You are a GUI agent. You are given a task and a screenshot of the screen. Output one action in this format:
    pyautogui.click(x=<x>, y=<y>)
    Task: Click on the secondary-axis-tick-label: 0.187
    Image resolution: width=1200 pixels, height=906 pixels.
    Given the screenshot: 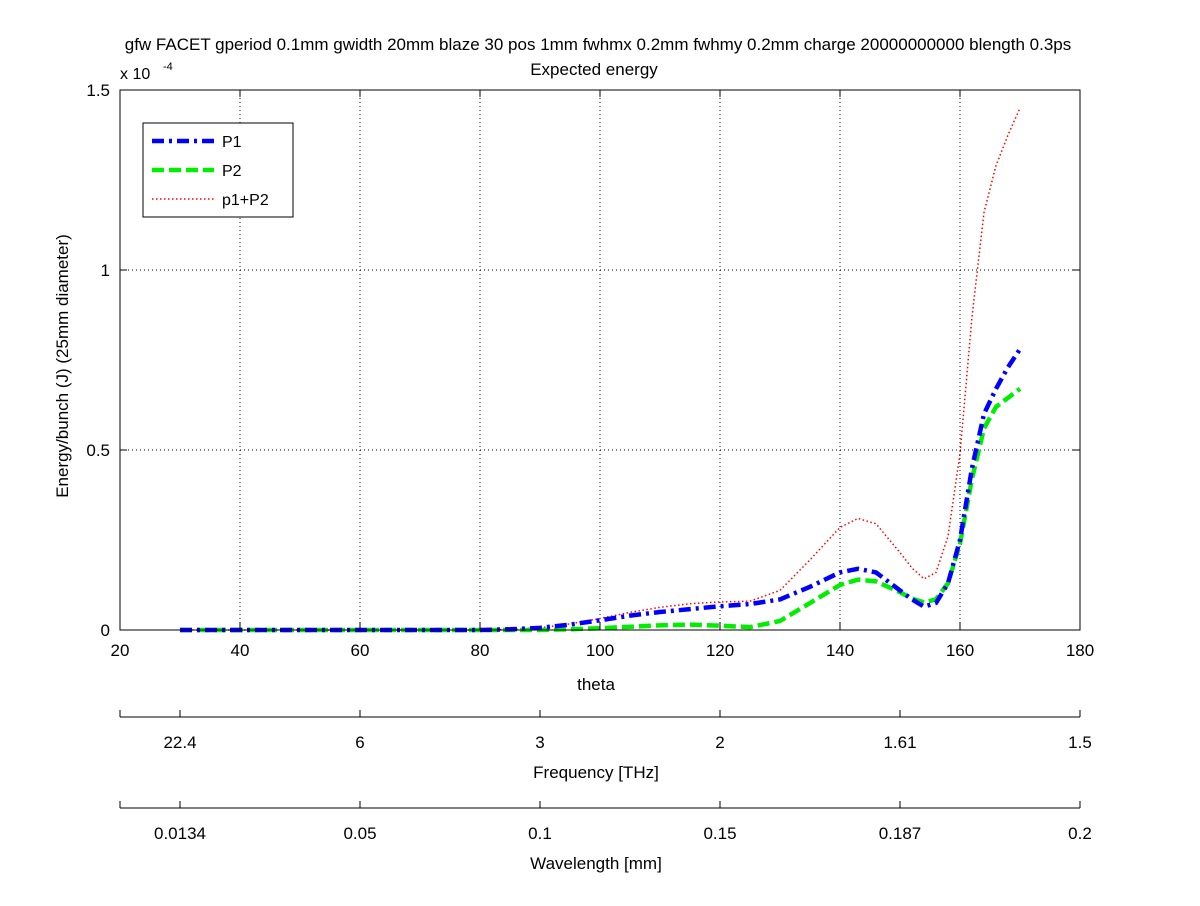 What is the action you would take?
    pyautogui.click(x=900, y=833)
    